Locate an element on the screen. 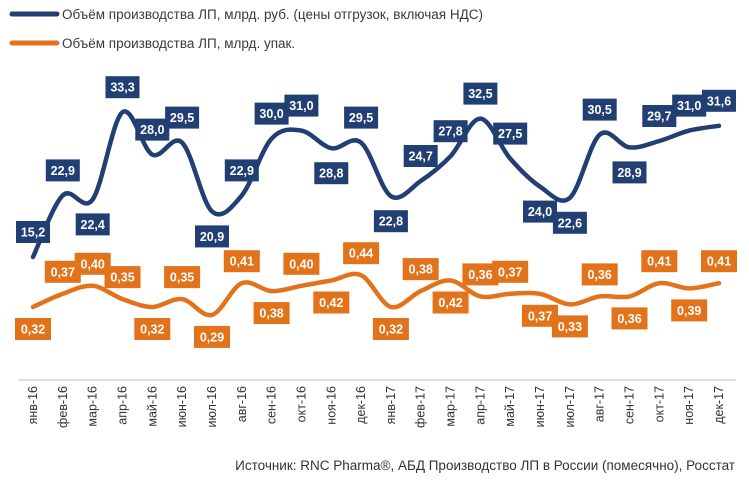 This screenshot has height=482, width=749. upak-data-label: 0,36 is located at coordinates (599, 274).